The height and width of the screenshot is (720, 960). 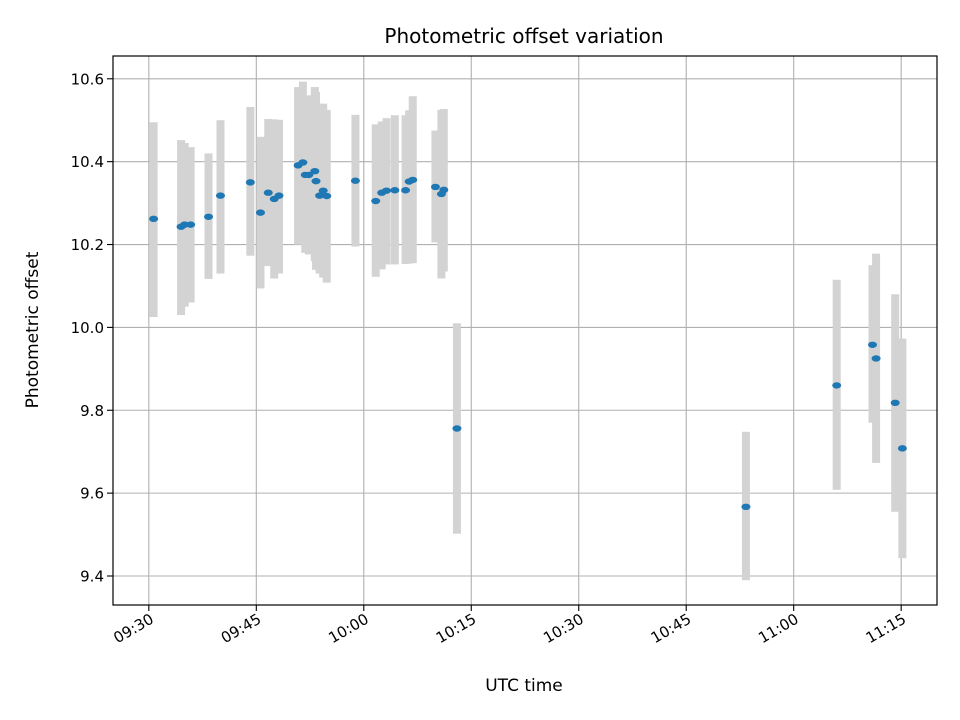 What do you see at coordinates (33, 329) in the screenshot?
I see `y-axis-label: Photometric offset` at bounding box center [33, 329].